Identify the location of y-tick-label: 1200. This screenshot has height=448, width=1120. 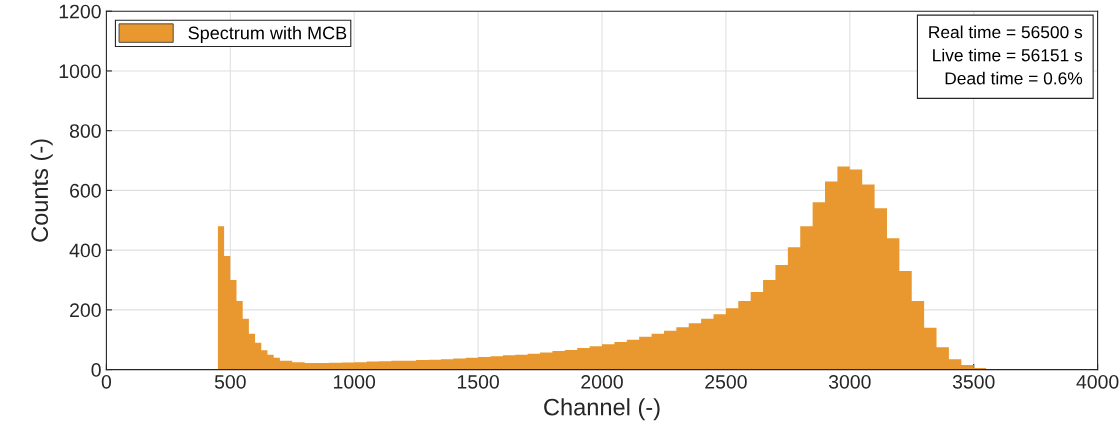
(80, 11).